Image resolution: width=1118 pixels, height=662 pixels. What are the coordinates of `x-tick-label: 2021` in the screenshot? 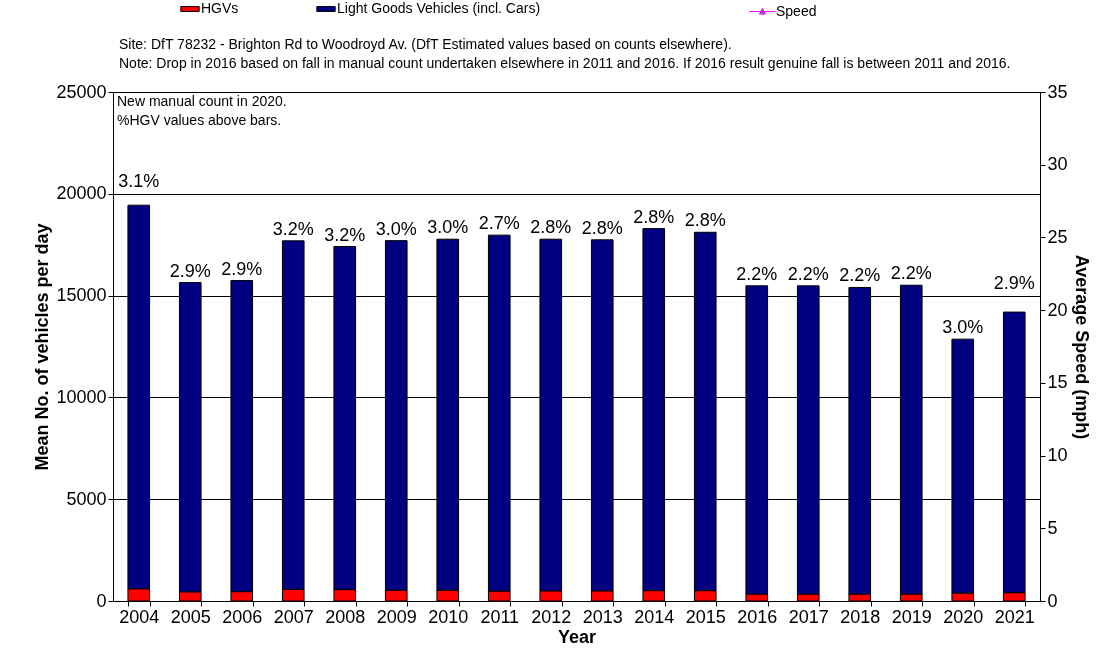 It's located at (1014, 616).